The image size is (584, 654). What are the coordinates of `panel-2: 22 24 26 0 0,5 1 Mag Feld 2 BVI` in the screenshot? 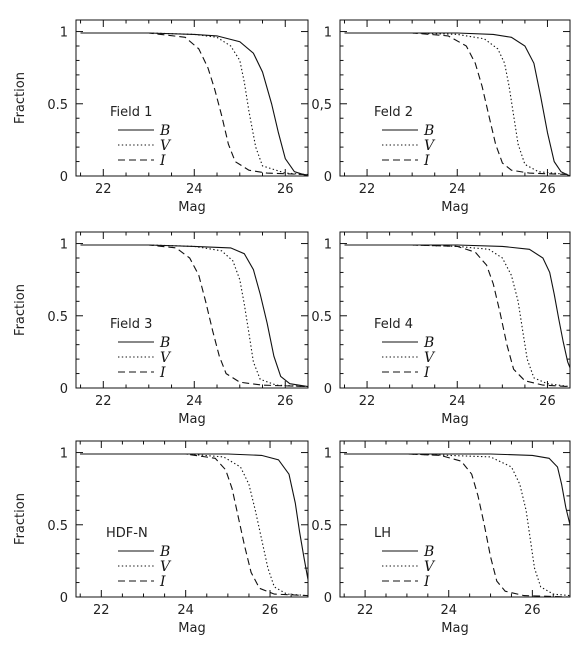 It's located at (441, 117).